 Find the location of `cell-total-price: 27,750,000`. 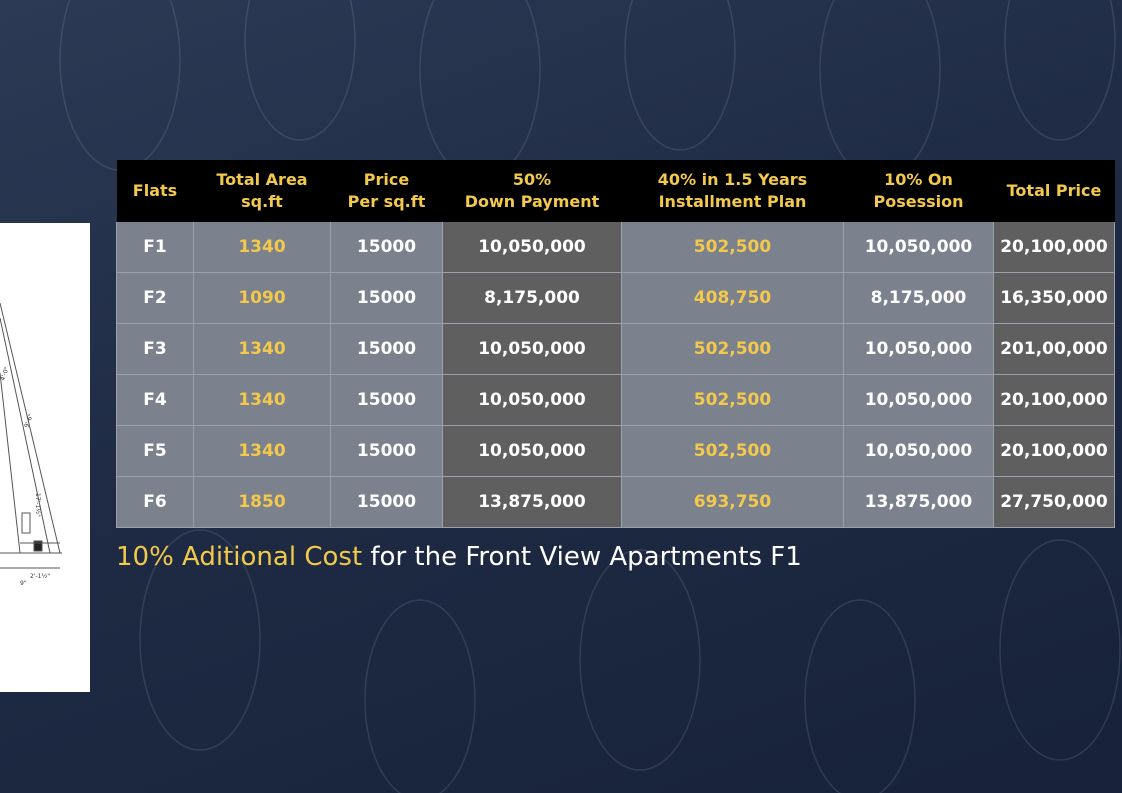

cell-total-price: 27,750,000 is located at coordinates (1054, 502).